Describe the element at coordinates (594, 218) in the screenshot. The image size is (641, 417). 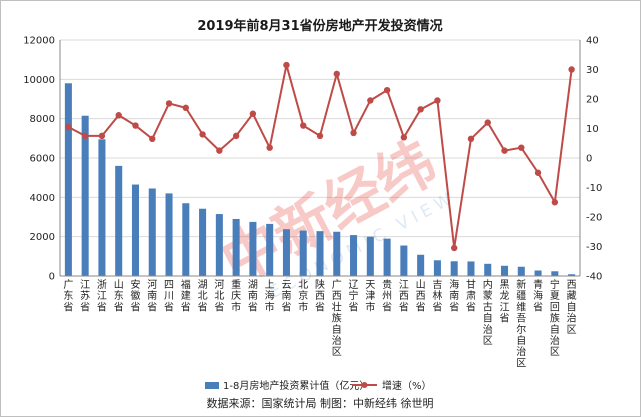
I see `right-axis-tick-label: -20` at that location.